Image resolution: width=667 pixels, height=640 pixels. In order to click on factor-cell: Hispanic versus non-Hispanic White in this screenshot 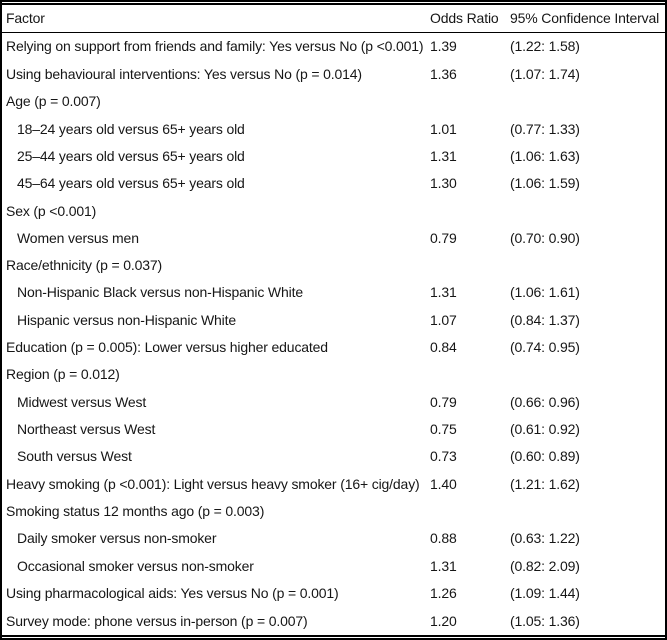, I will do `click(126, 319)`.